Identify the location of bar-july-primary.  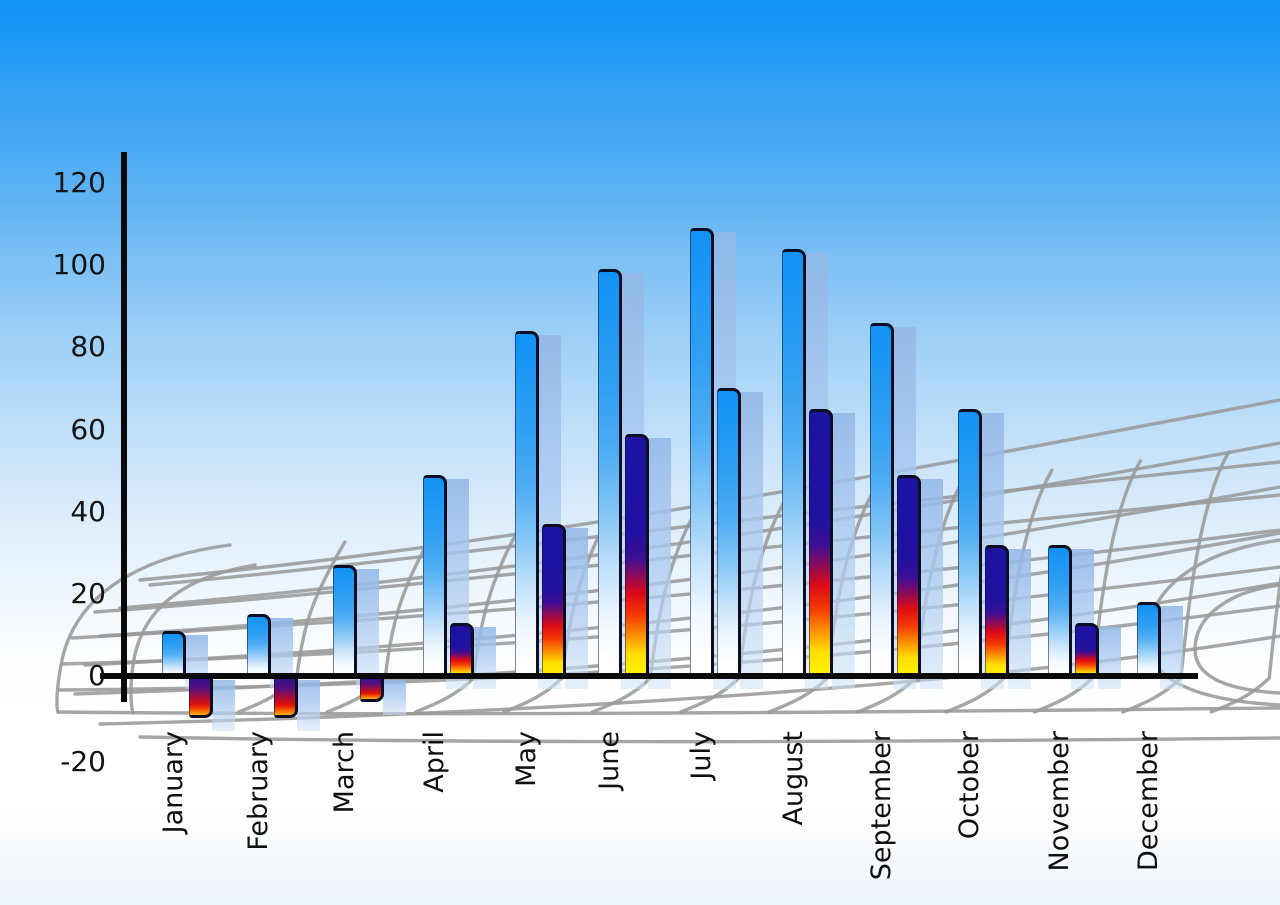
(702, 453).